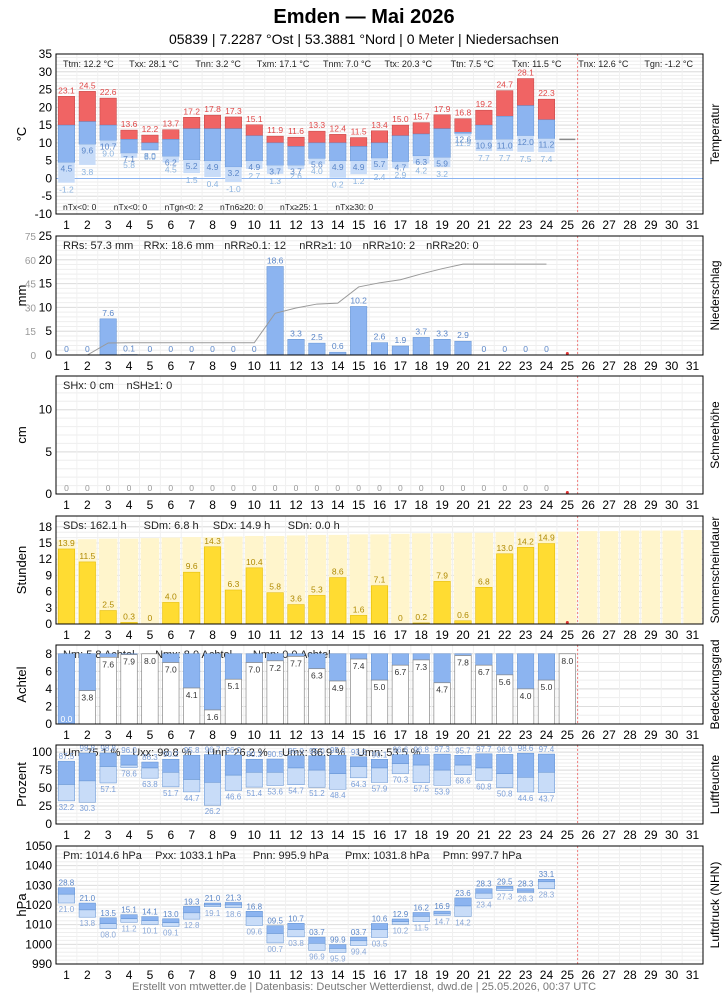  Describe the element at coordinates (547, 895) in the screenshot. I see `pmin-data-label: 28.3` at that location.